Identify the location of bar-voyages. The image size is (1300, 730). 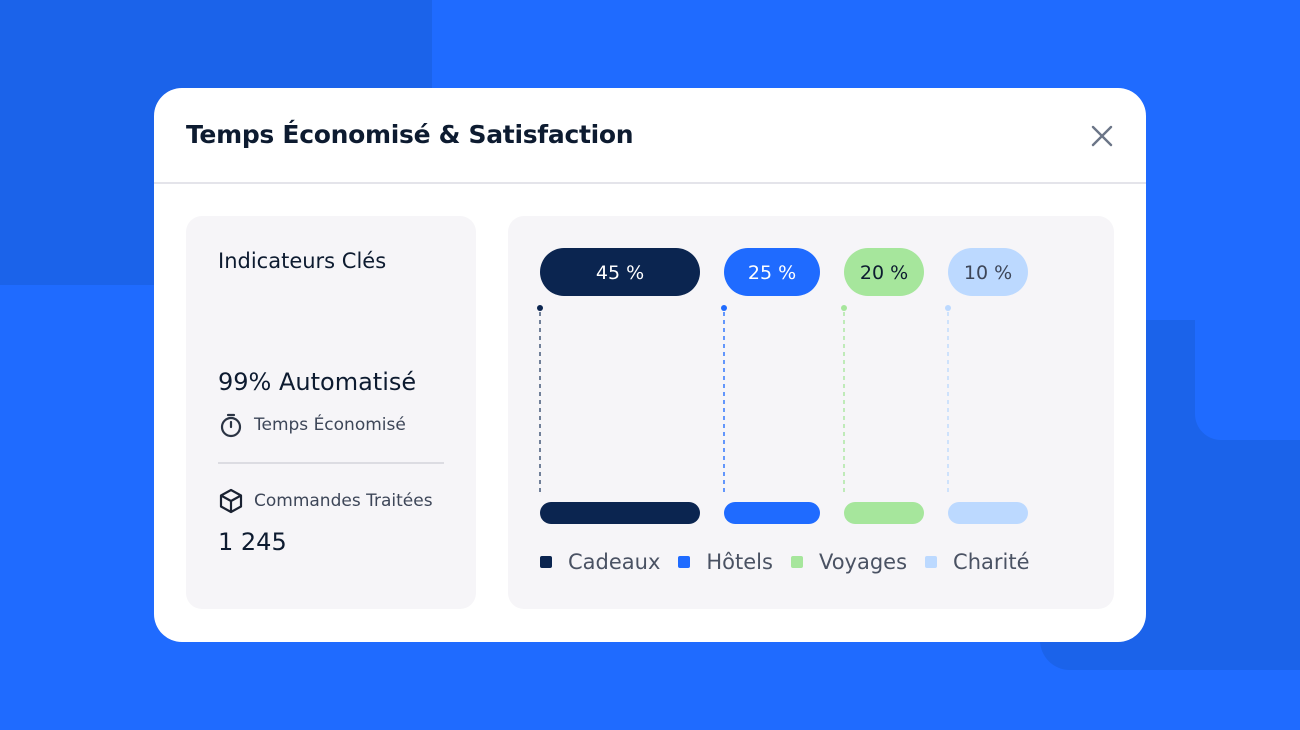
(884, 513).